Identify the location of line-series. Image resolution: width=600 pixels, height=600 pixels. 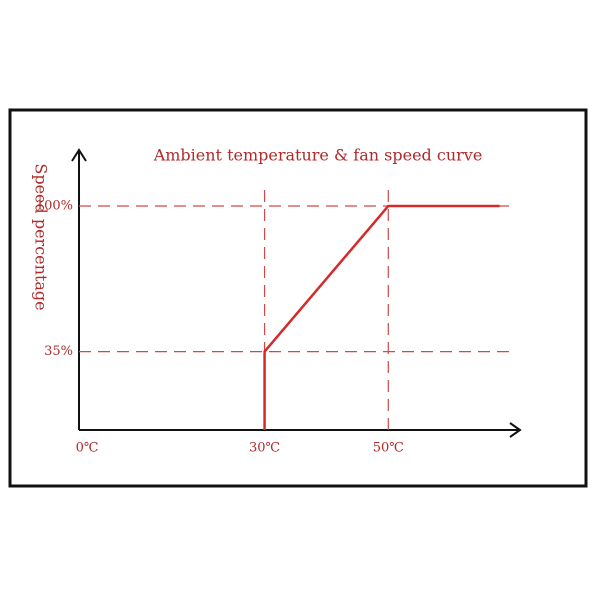
(381, 317).